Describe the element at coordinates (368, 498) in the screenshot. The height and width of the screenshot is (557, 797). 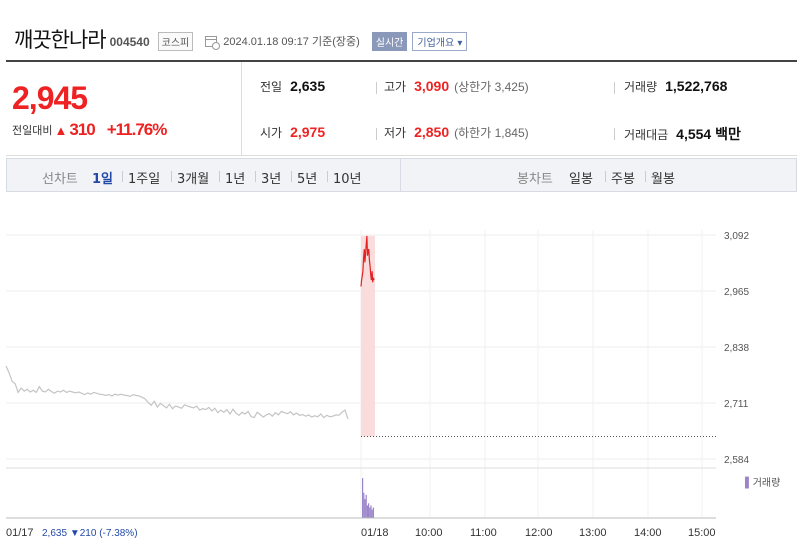
I see `volume-bars` at that location.